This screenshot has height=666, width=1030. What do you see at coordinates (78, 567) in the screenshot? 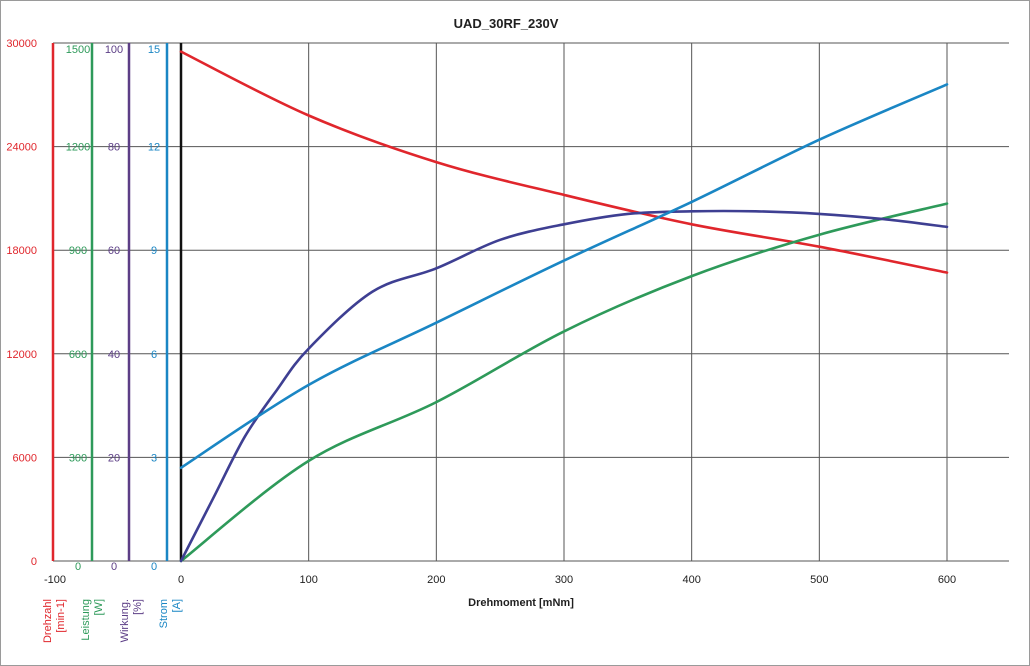
I see `leistung-tick-label: 0` at bounding box center [78, 567].